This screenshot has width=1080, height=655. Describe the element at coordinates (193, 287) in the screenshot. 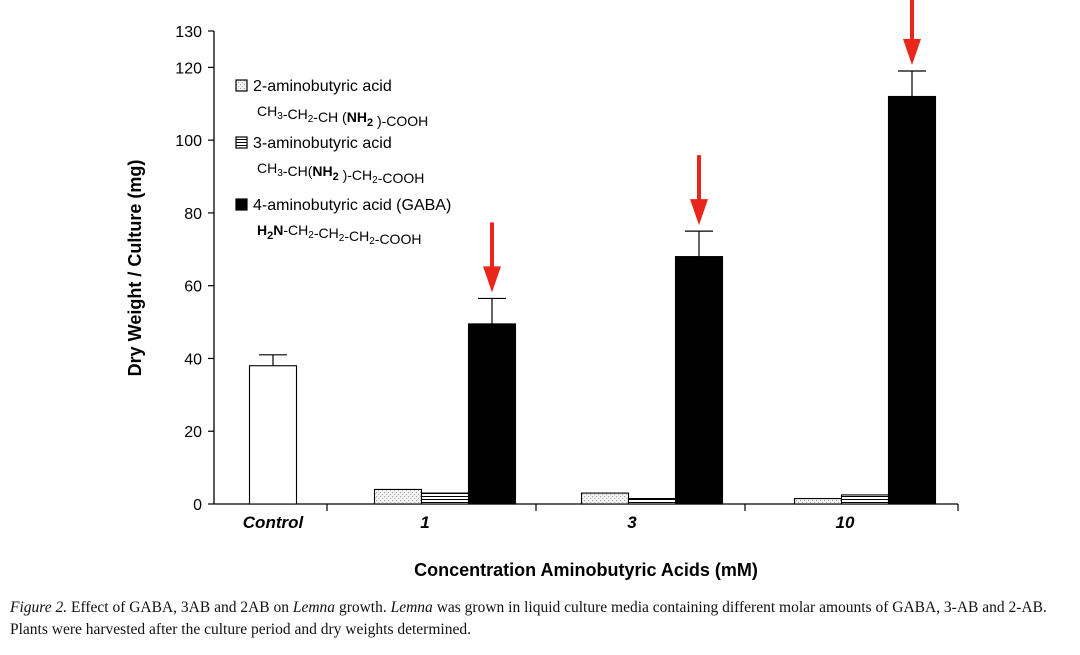

I see `y-tick-label: 60` at that location.